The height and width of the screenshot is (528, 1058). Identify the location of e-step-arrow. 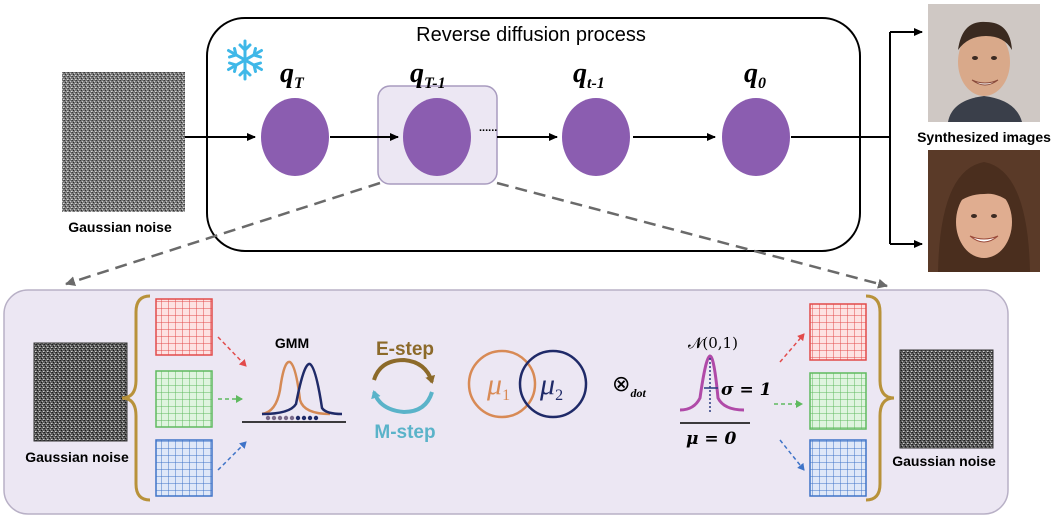
(404, 370).